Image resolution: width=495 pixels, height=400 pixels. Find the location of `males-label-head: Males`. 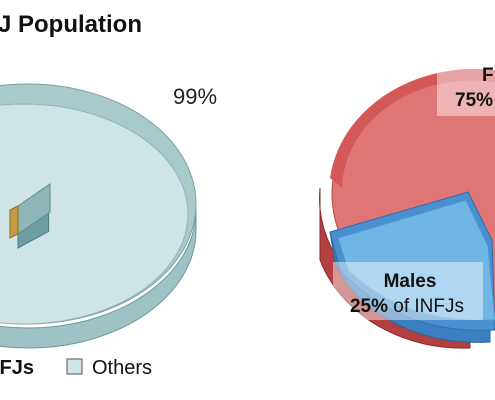

males-label-head: Males is located at coordinates (410, 281).